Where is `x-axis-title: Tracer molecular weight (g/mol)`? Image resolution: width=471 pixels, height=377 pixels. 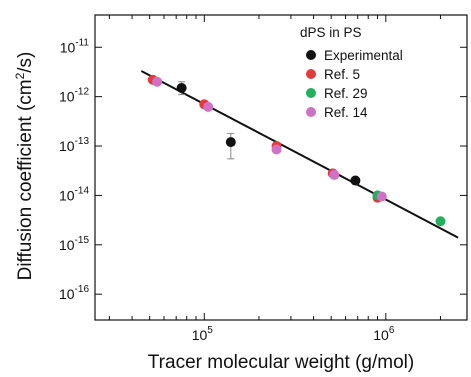
x-axis-title: Tracer molecular weight (g/mol) is located at coordinates (281, 362).